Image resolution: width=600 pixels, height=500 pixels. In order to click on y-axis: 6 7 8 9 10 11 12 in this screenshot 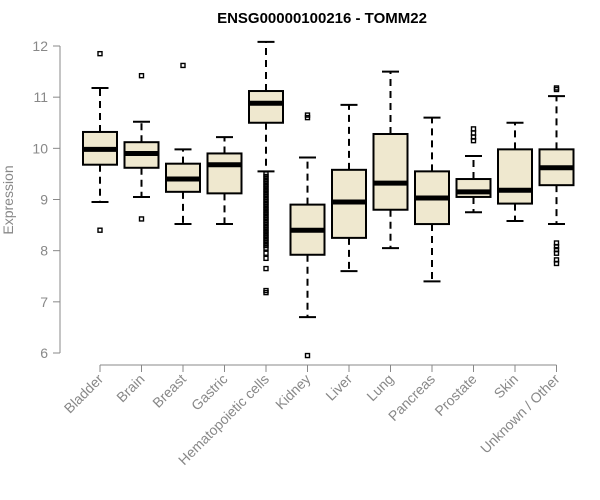, I will do `click(46, 199)`.